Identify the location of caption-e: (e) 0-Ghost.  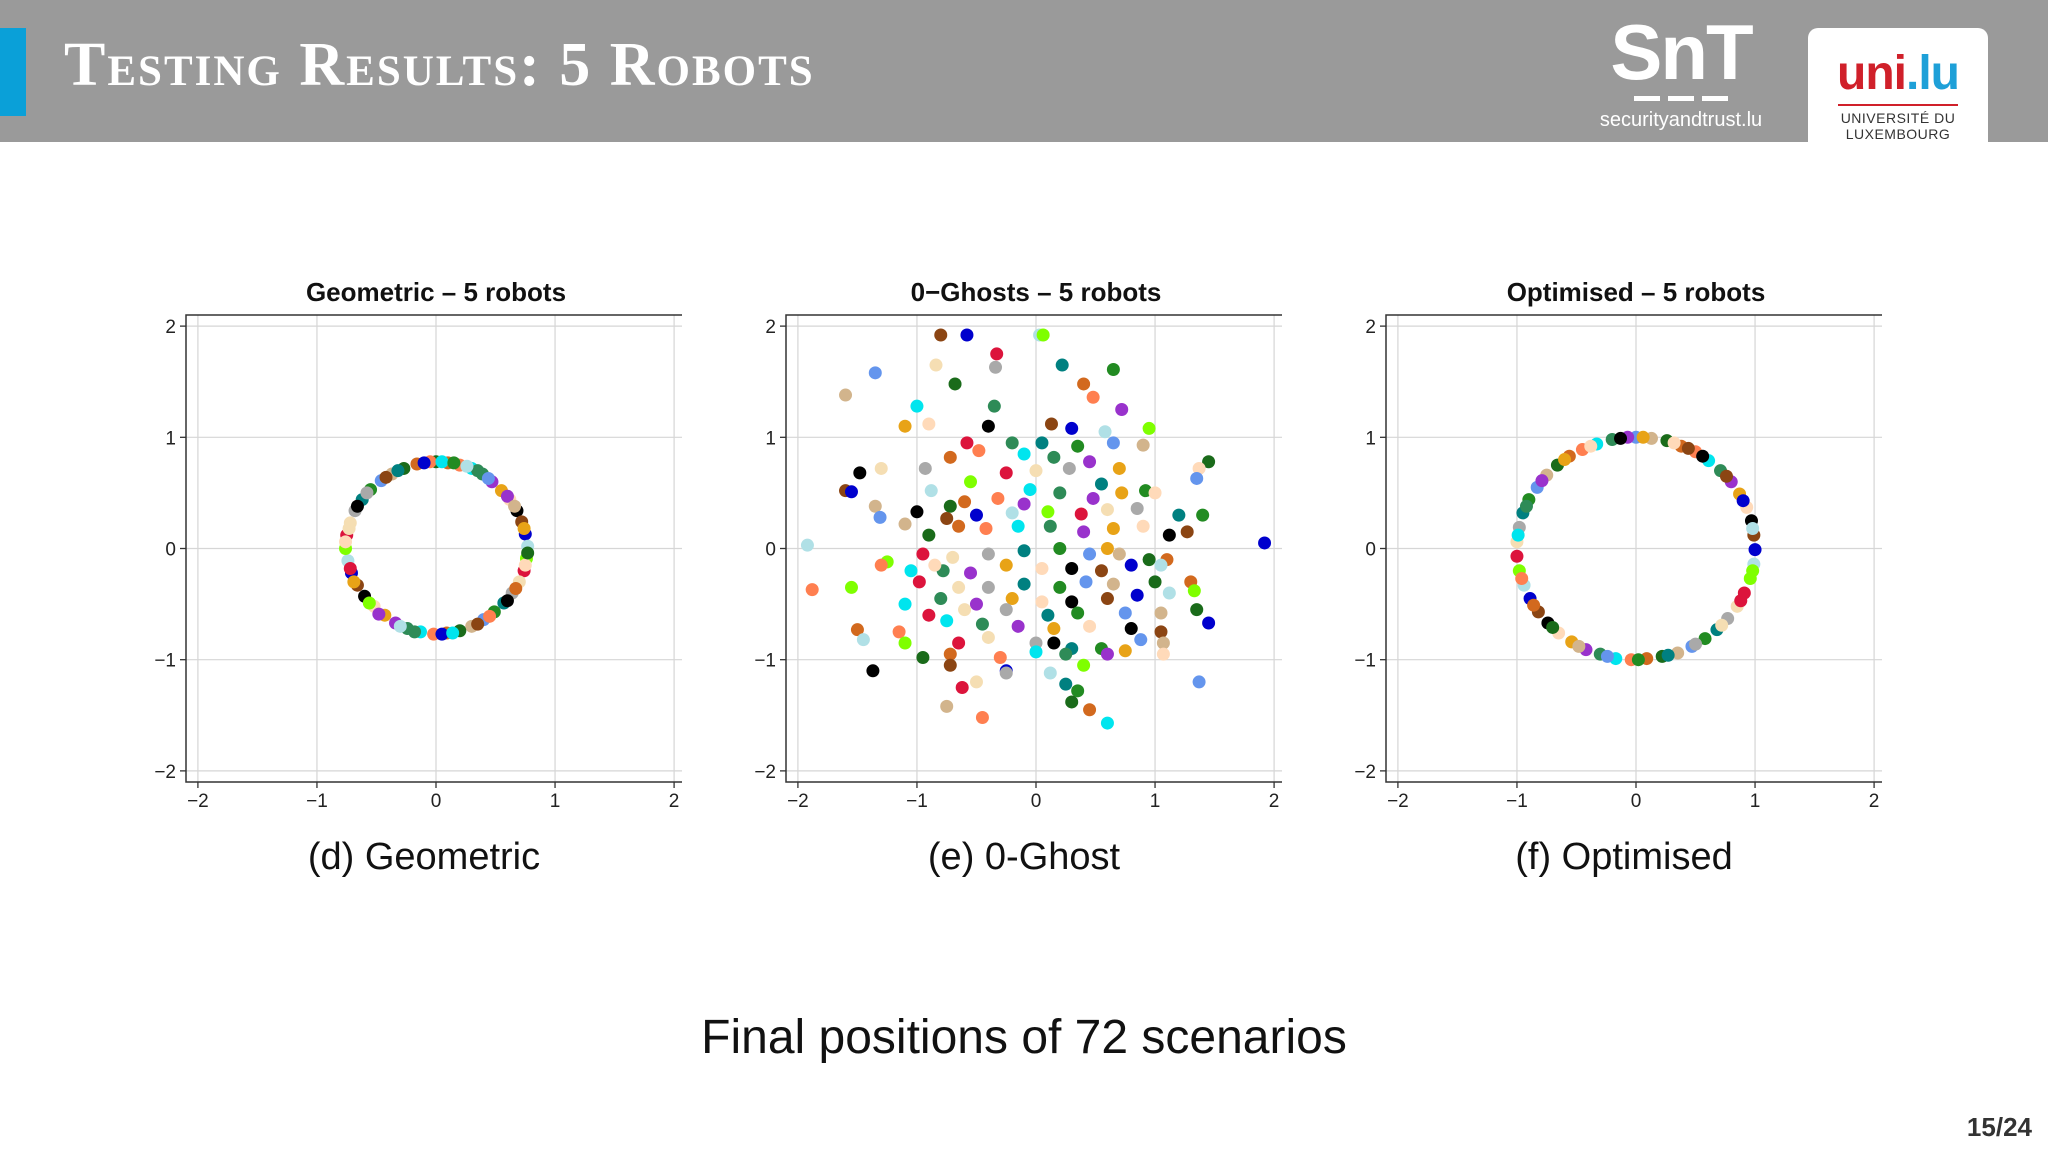
(1024, 857).